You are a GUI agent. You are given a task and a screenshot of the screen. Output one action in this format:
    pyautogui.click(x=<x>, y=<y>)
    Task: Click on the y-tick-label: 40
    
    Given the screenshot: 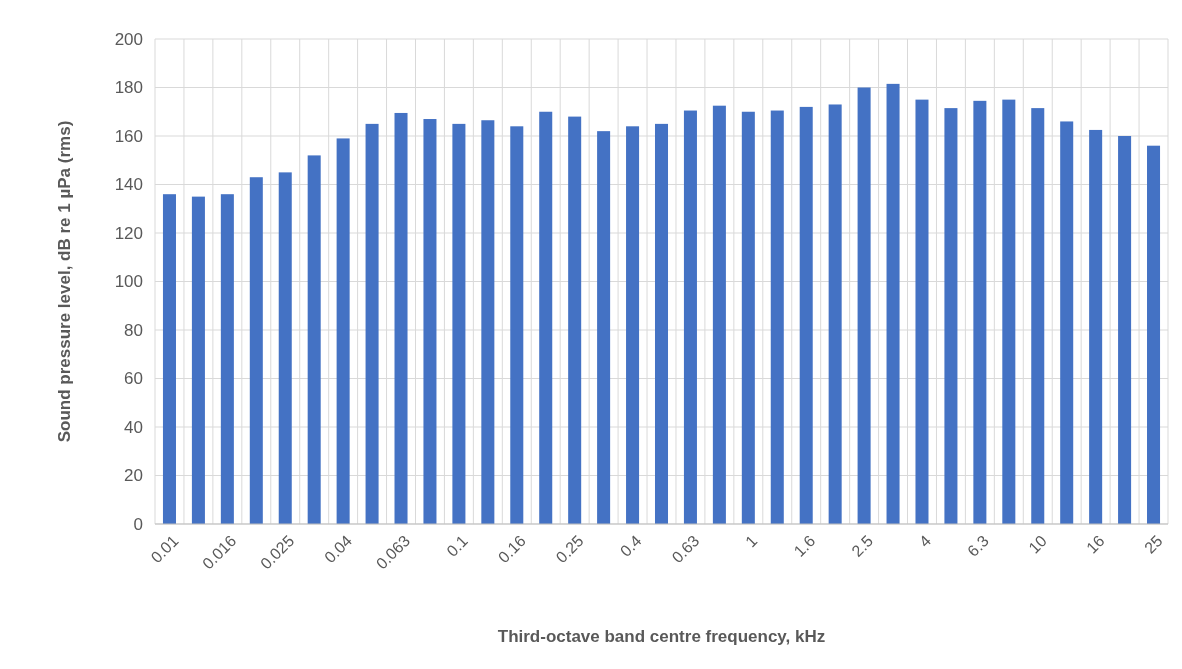 What is the action you would take?
    pyautogui.click(x=133, y=427)
    